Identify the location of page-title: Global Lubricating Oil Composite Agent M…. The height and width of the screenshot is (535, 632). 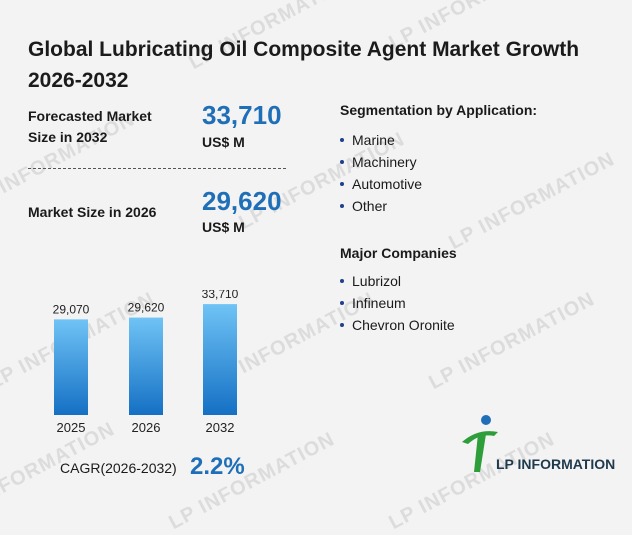
(304, 65).